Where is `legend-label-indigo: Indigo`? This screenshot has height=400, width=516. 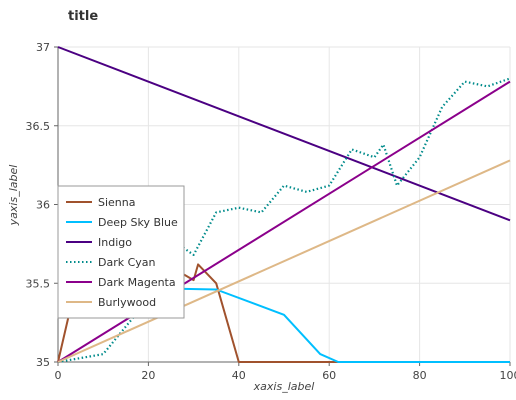
legend-label-indigo: Indigo is located at coordinates (115, 242).